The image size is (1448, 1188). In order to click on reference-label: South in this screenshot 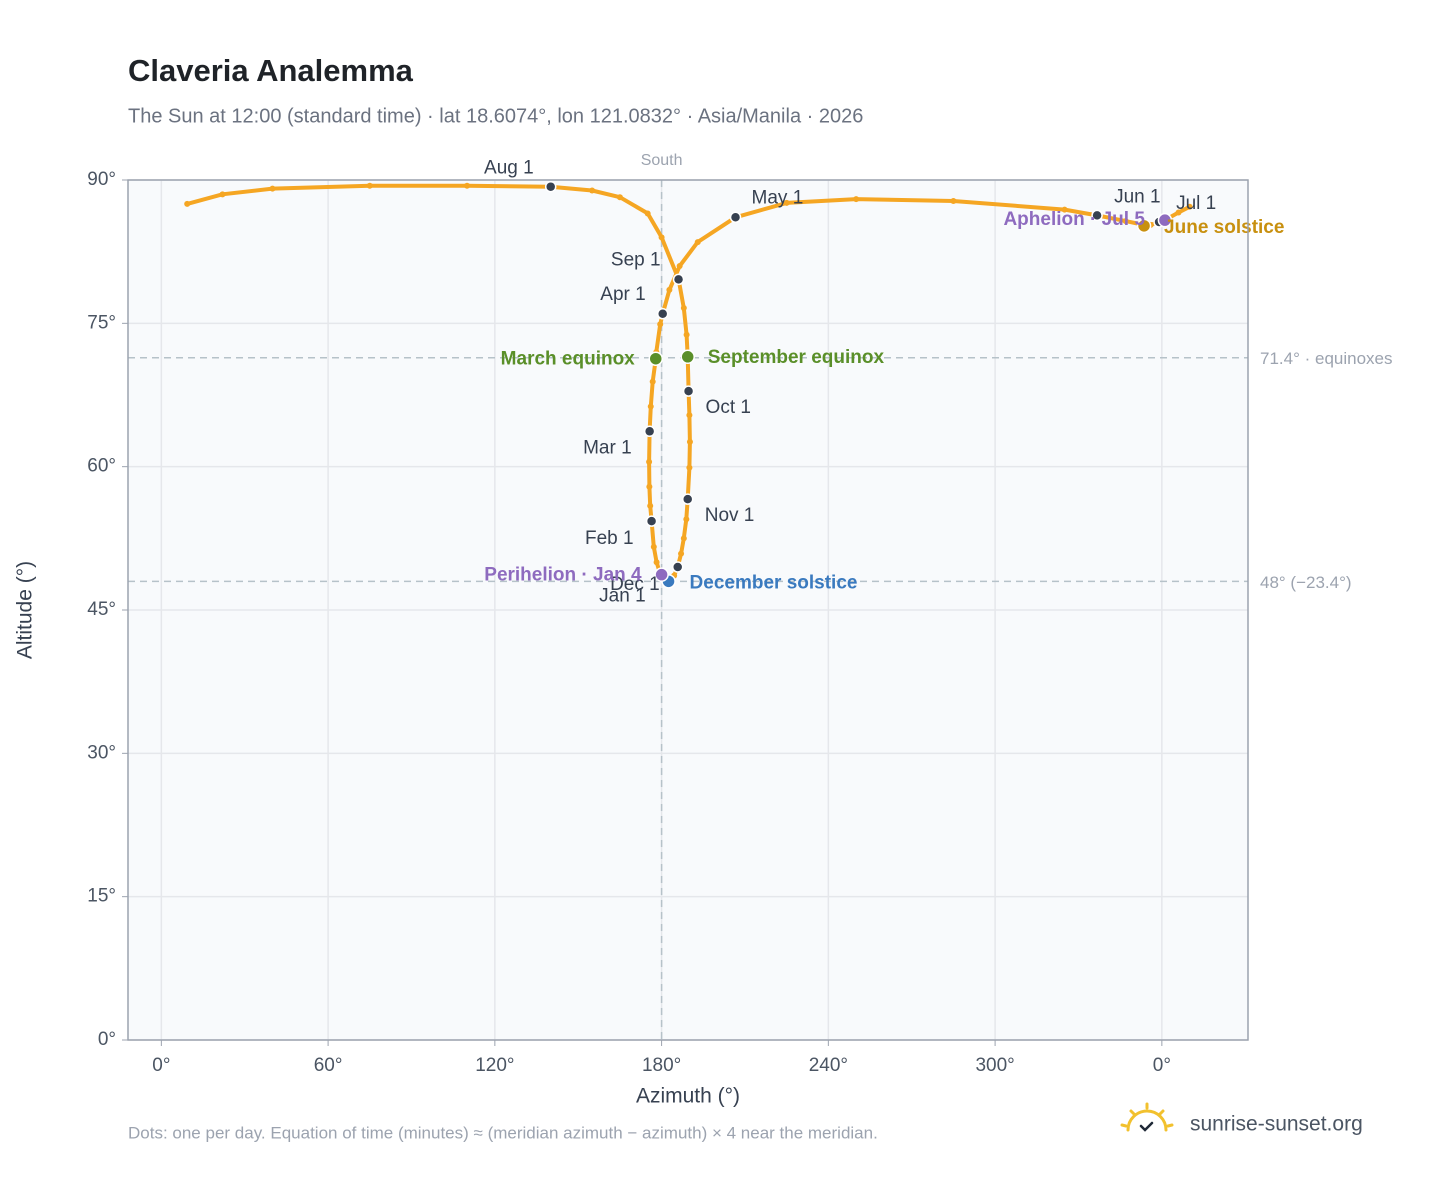, I will do `click(662, 160)`.